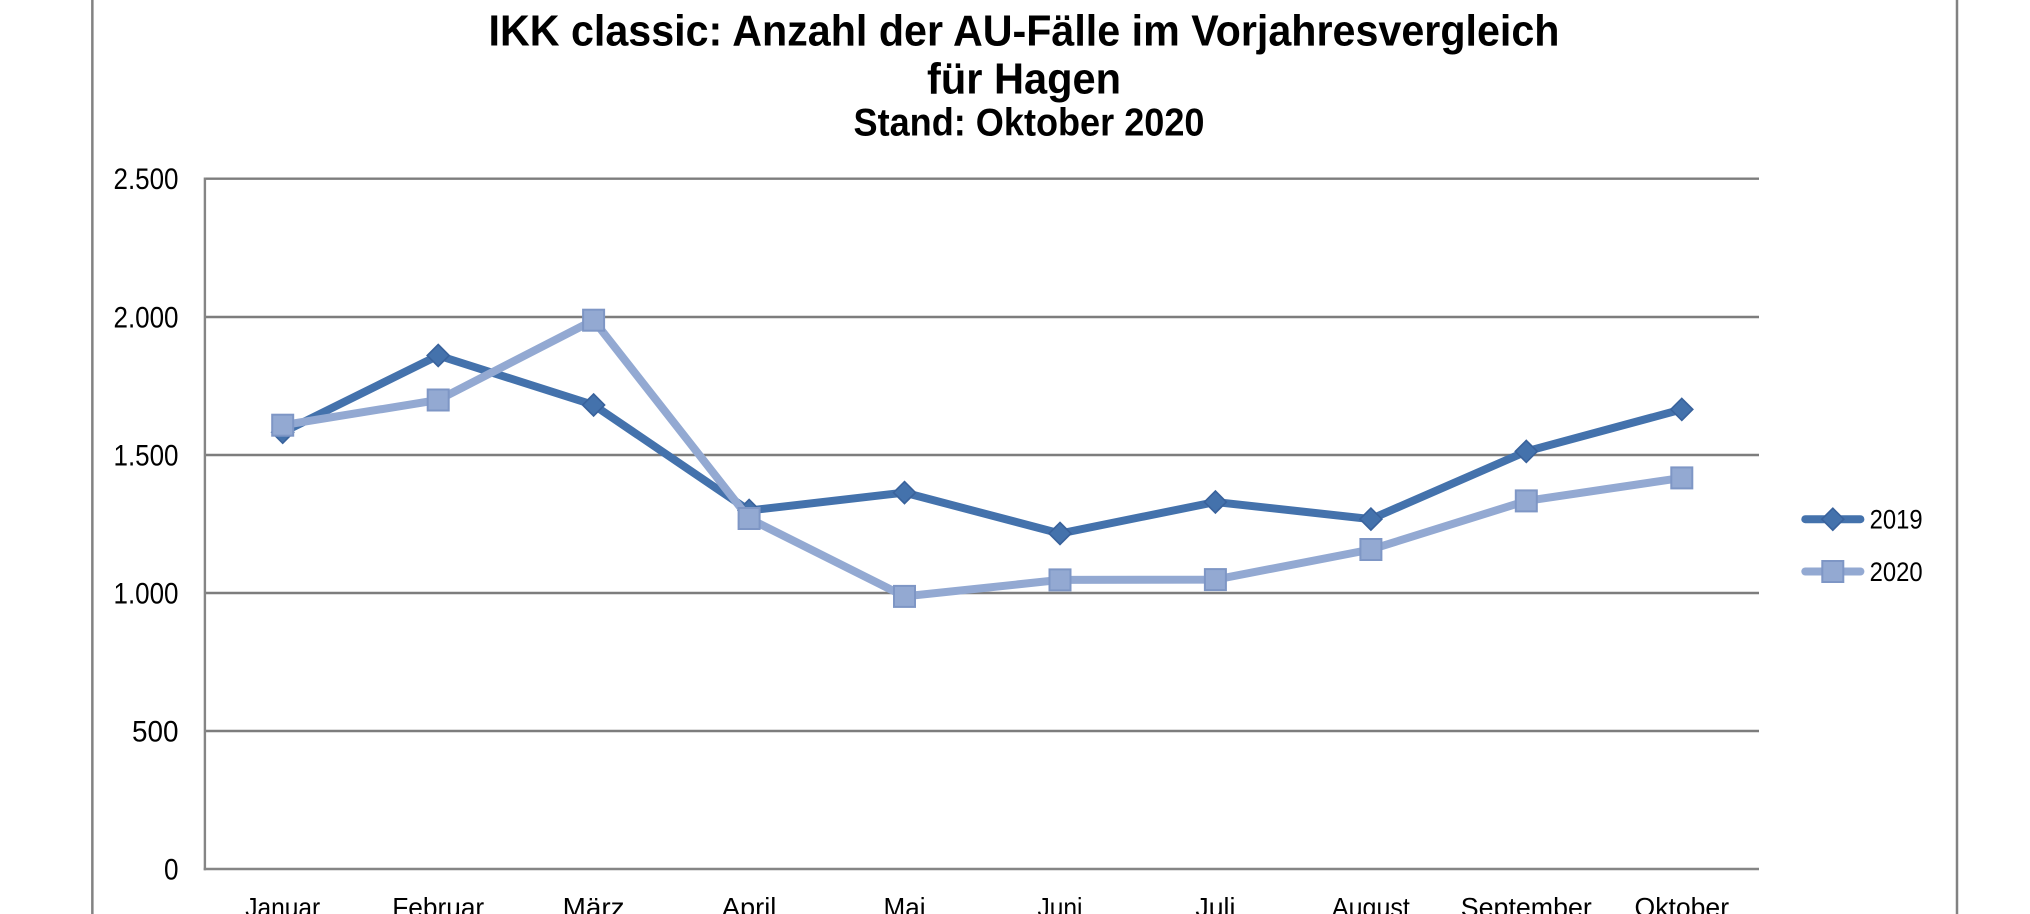 This screenshot has height=914, width=2030. I want to click on svg-text: 1.500, so click(146, 455).